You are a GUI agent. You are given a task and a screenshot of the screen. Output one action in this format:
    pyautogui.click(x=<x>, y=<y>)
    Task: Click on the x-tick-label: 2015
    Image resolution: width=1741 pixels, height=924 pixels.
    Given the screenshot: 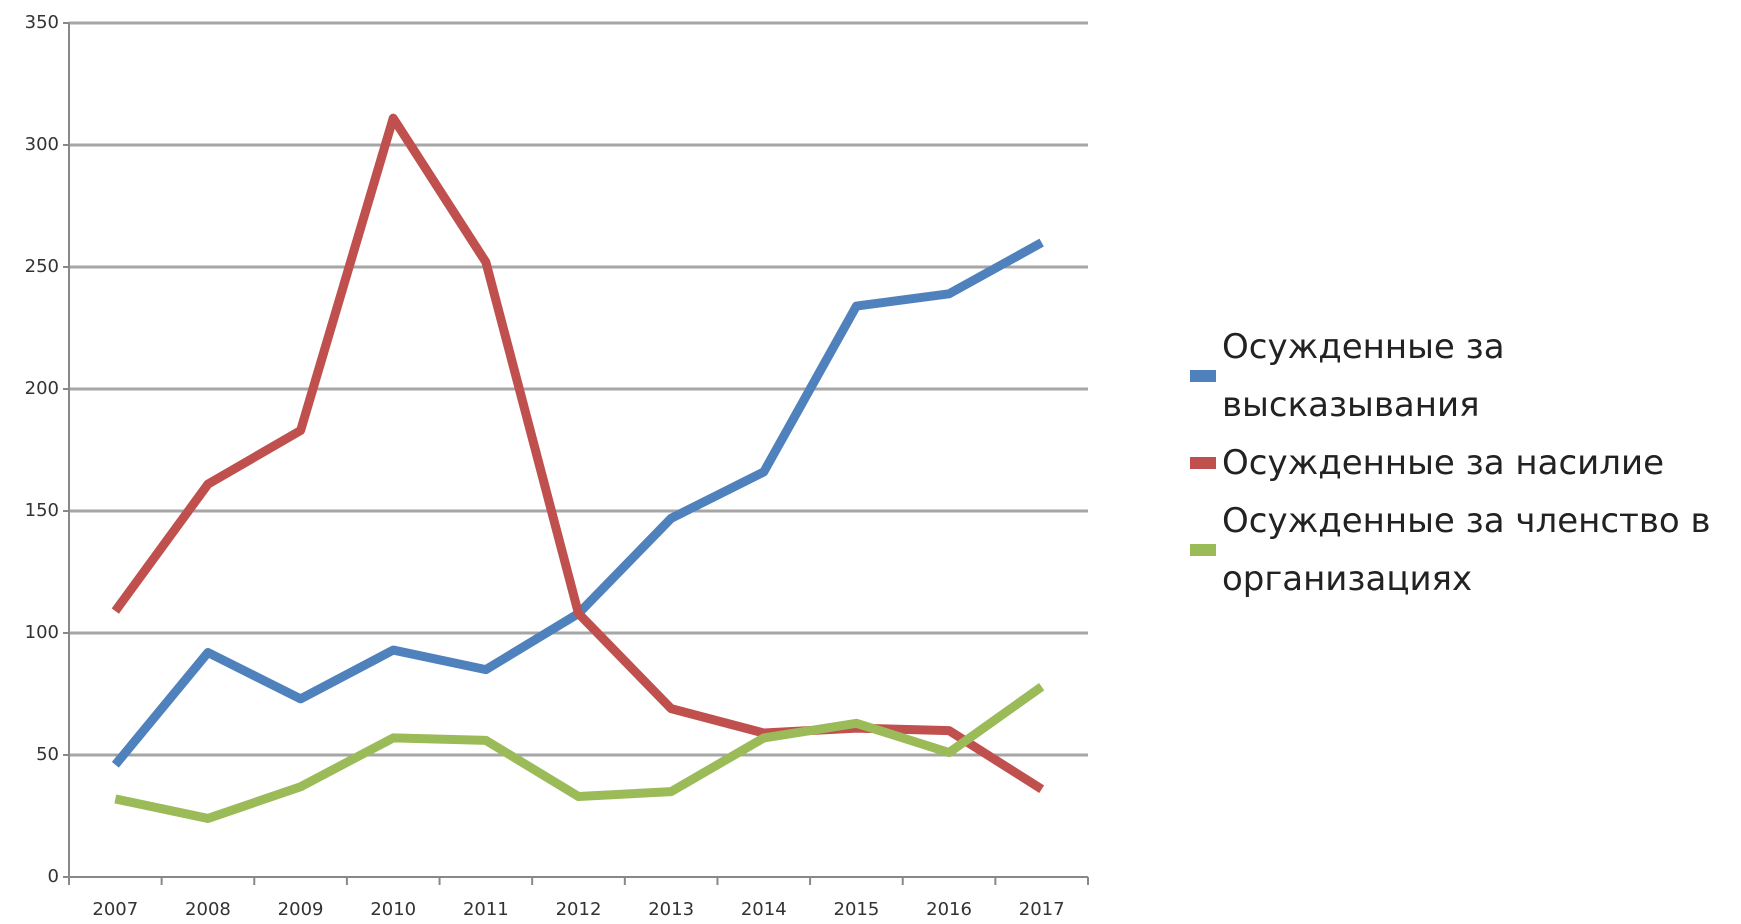 What is the action you would take?
    pyautogui.click(x=857, y=909)
    